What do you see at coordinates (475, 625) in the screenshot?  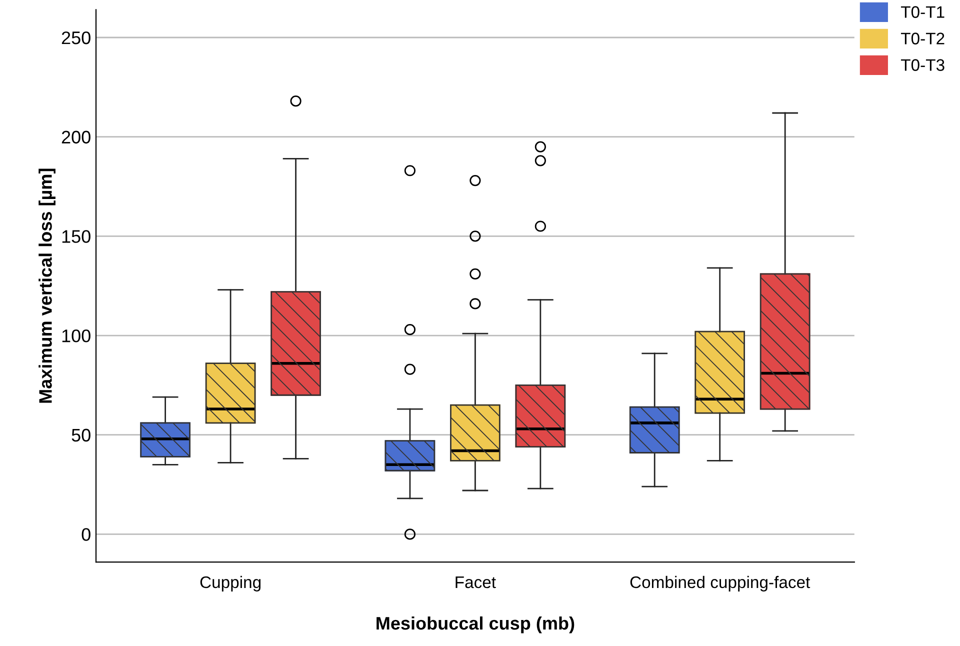 I see `x-axis-title: Mesiobuccal cusp (mb)` at bounding box center [475, 625].